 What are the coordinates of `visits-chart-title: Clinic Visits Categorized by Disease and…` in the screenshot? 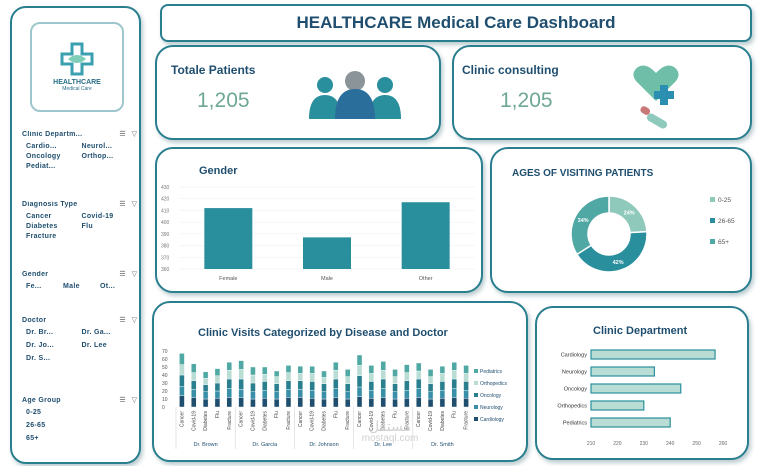 It's located at (323, 333).